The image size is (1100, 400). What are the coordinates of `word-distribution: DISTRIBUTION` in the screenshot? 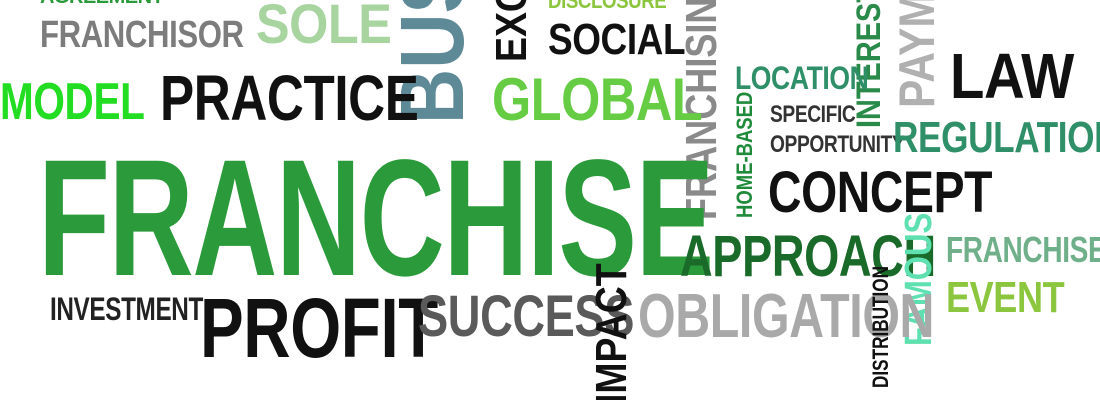 It's located at (880, 326).